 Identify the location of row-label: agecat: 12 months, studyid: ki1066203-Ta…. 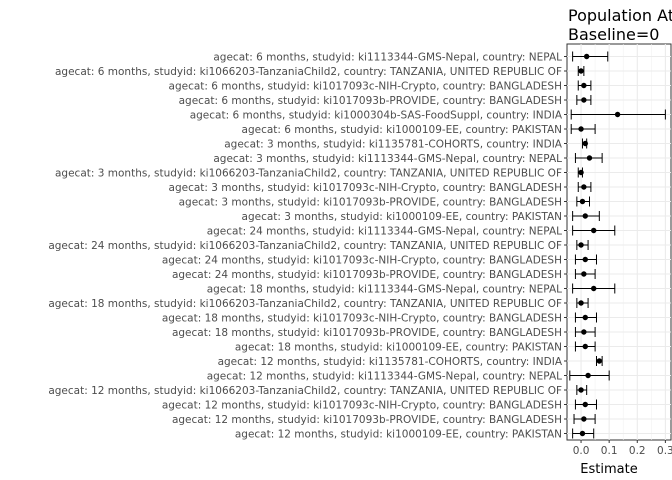
(305, 391).